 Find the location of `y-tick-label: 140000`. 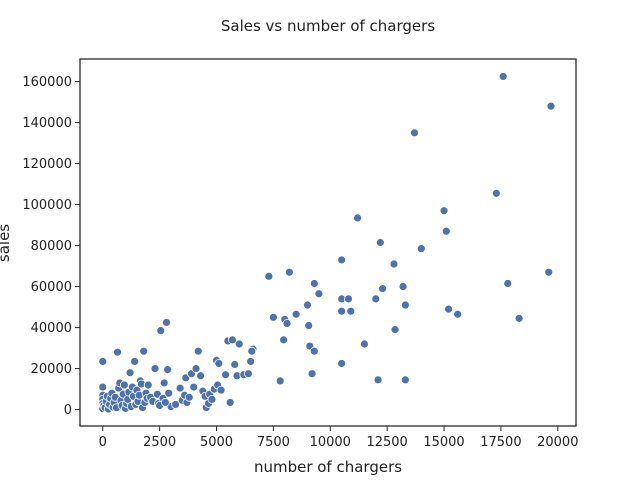

y-tick-label: 140000 is located at coordinates (47, 123).